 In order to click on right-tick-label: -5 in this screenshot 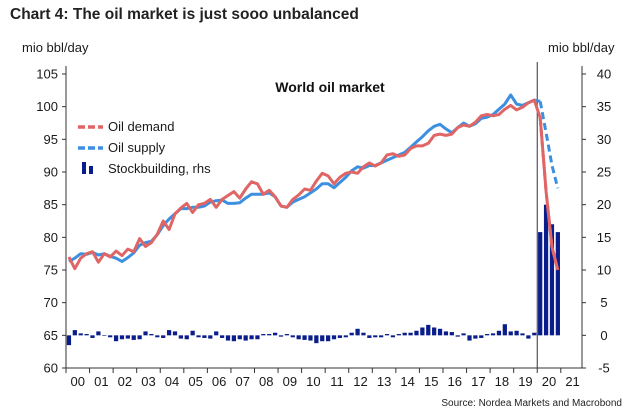, I will do `click(604, 368)`.